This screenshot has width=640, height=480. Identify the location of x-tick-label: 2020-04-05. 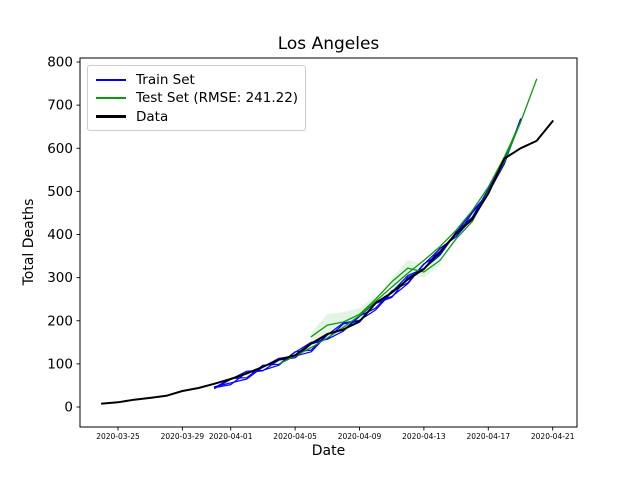
(295, 436).